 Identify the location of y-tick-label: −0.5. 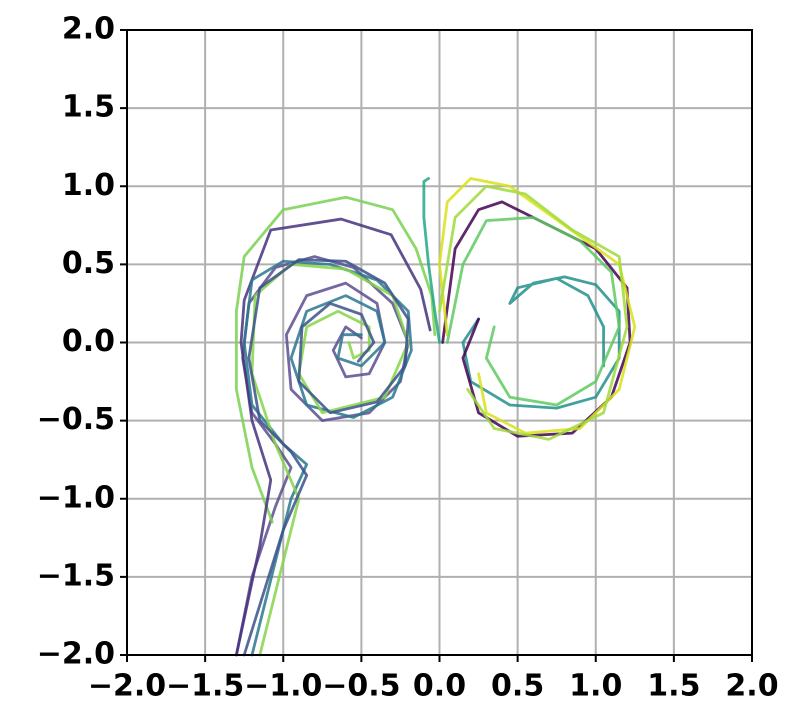
(76, 419).